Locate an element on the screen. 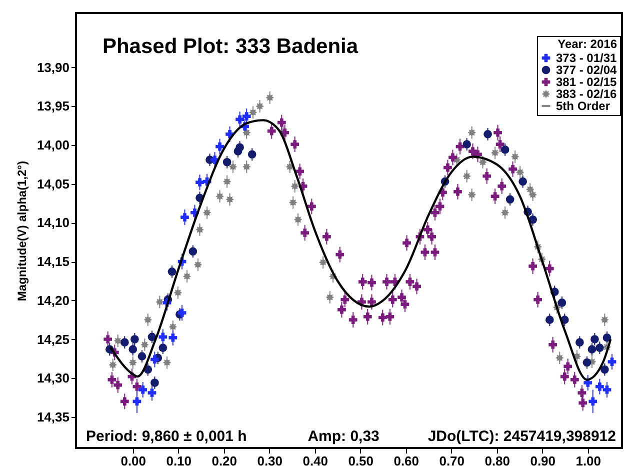 This screenshot has width=634, height=466. y-tick-label: 14,30 is located at coordinates (53, 378).